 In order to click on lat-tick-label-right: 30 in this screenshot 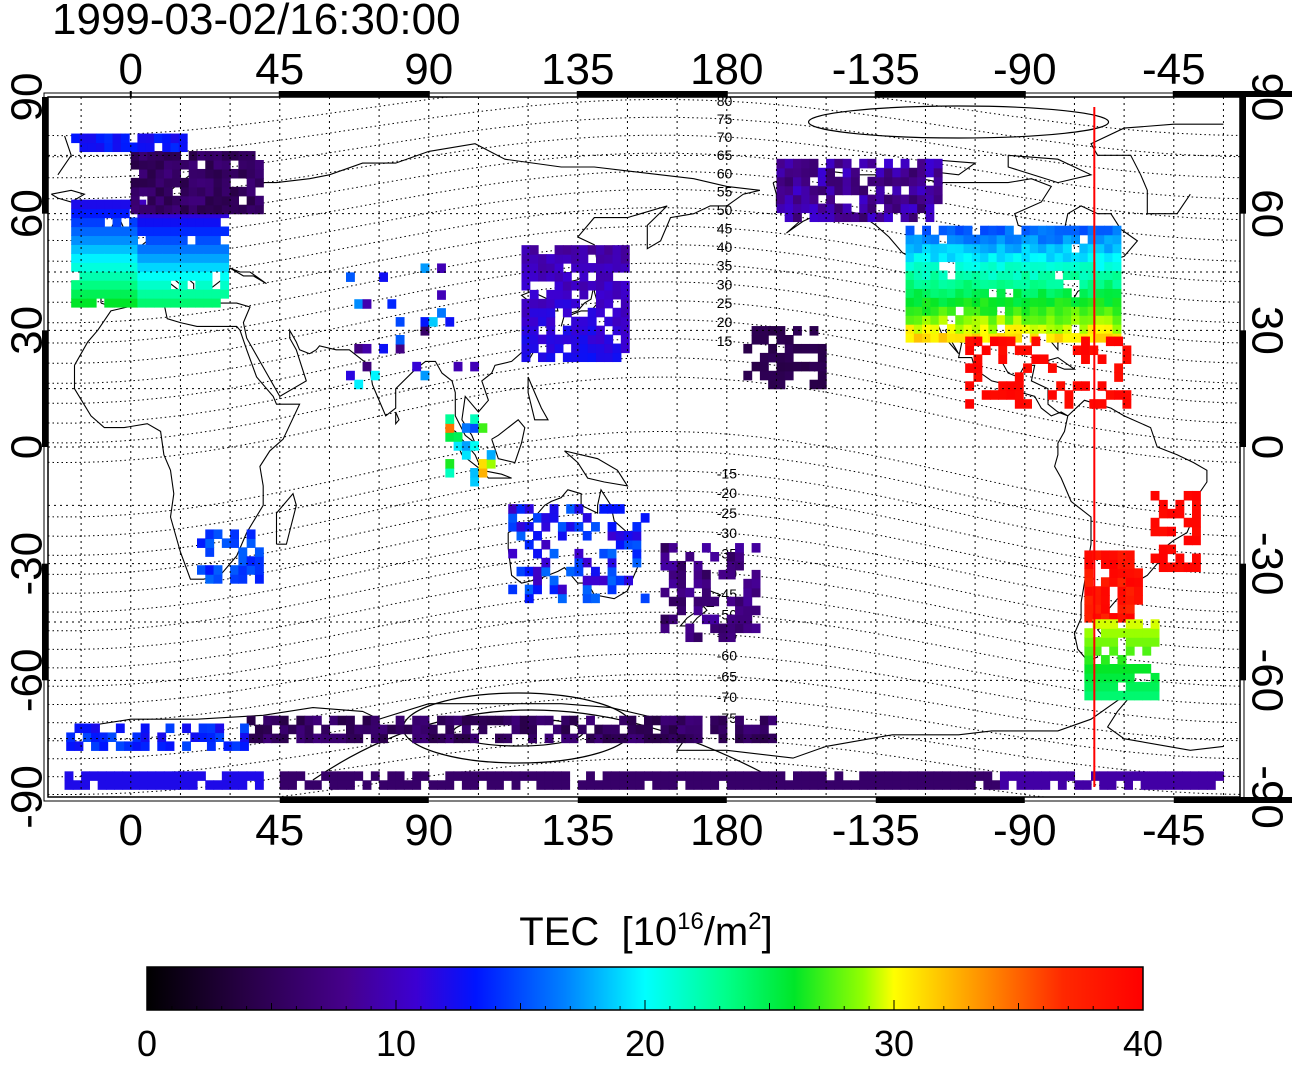, I will do `click(1266, 330)`.